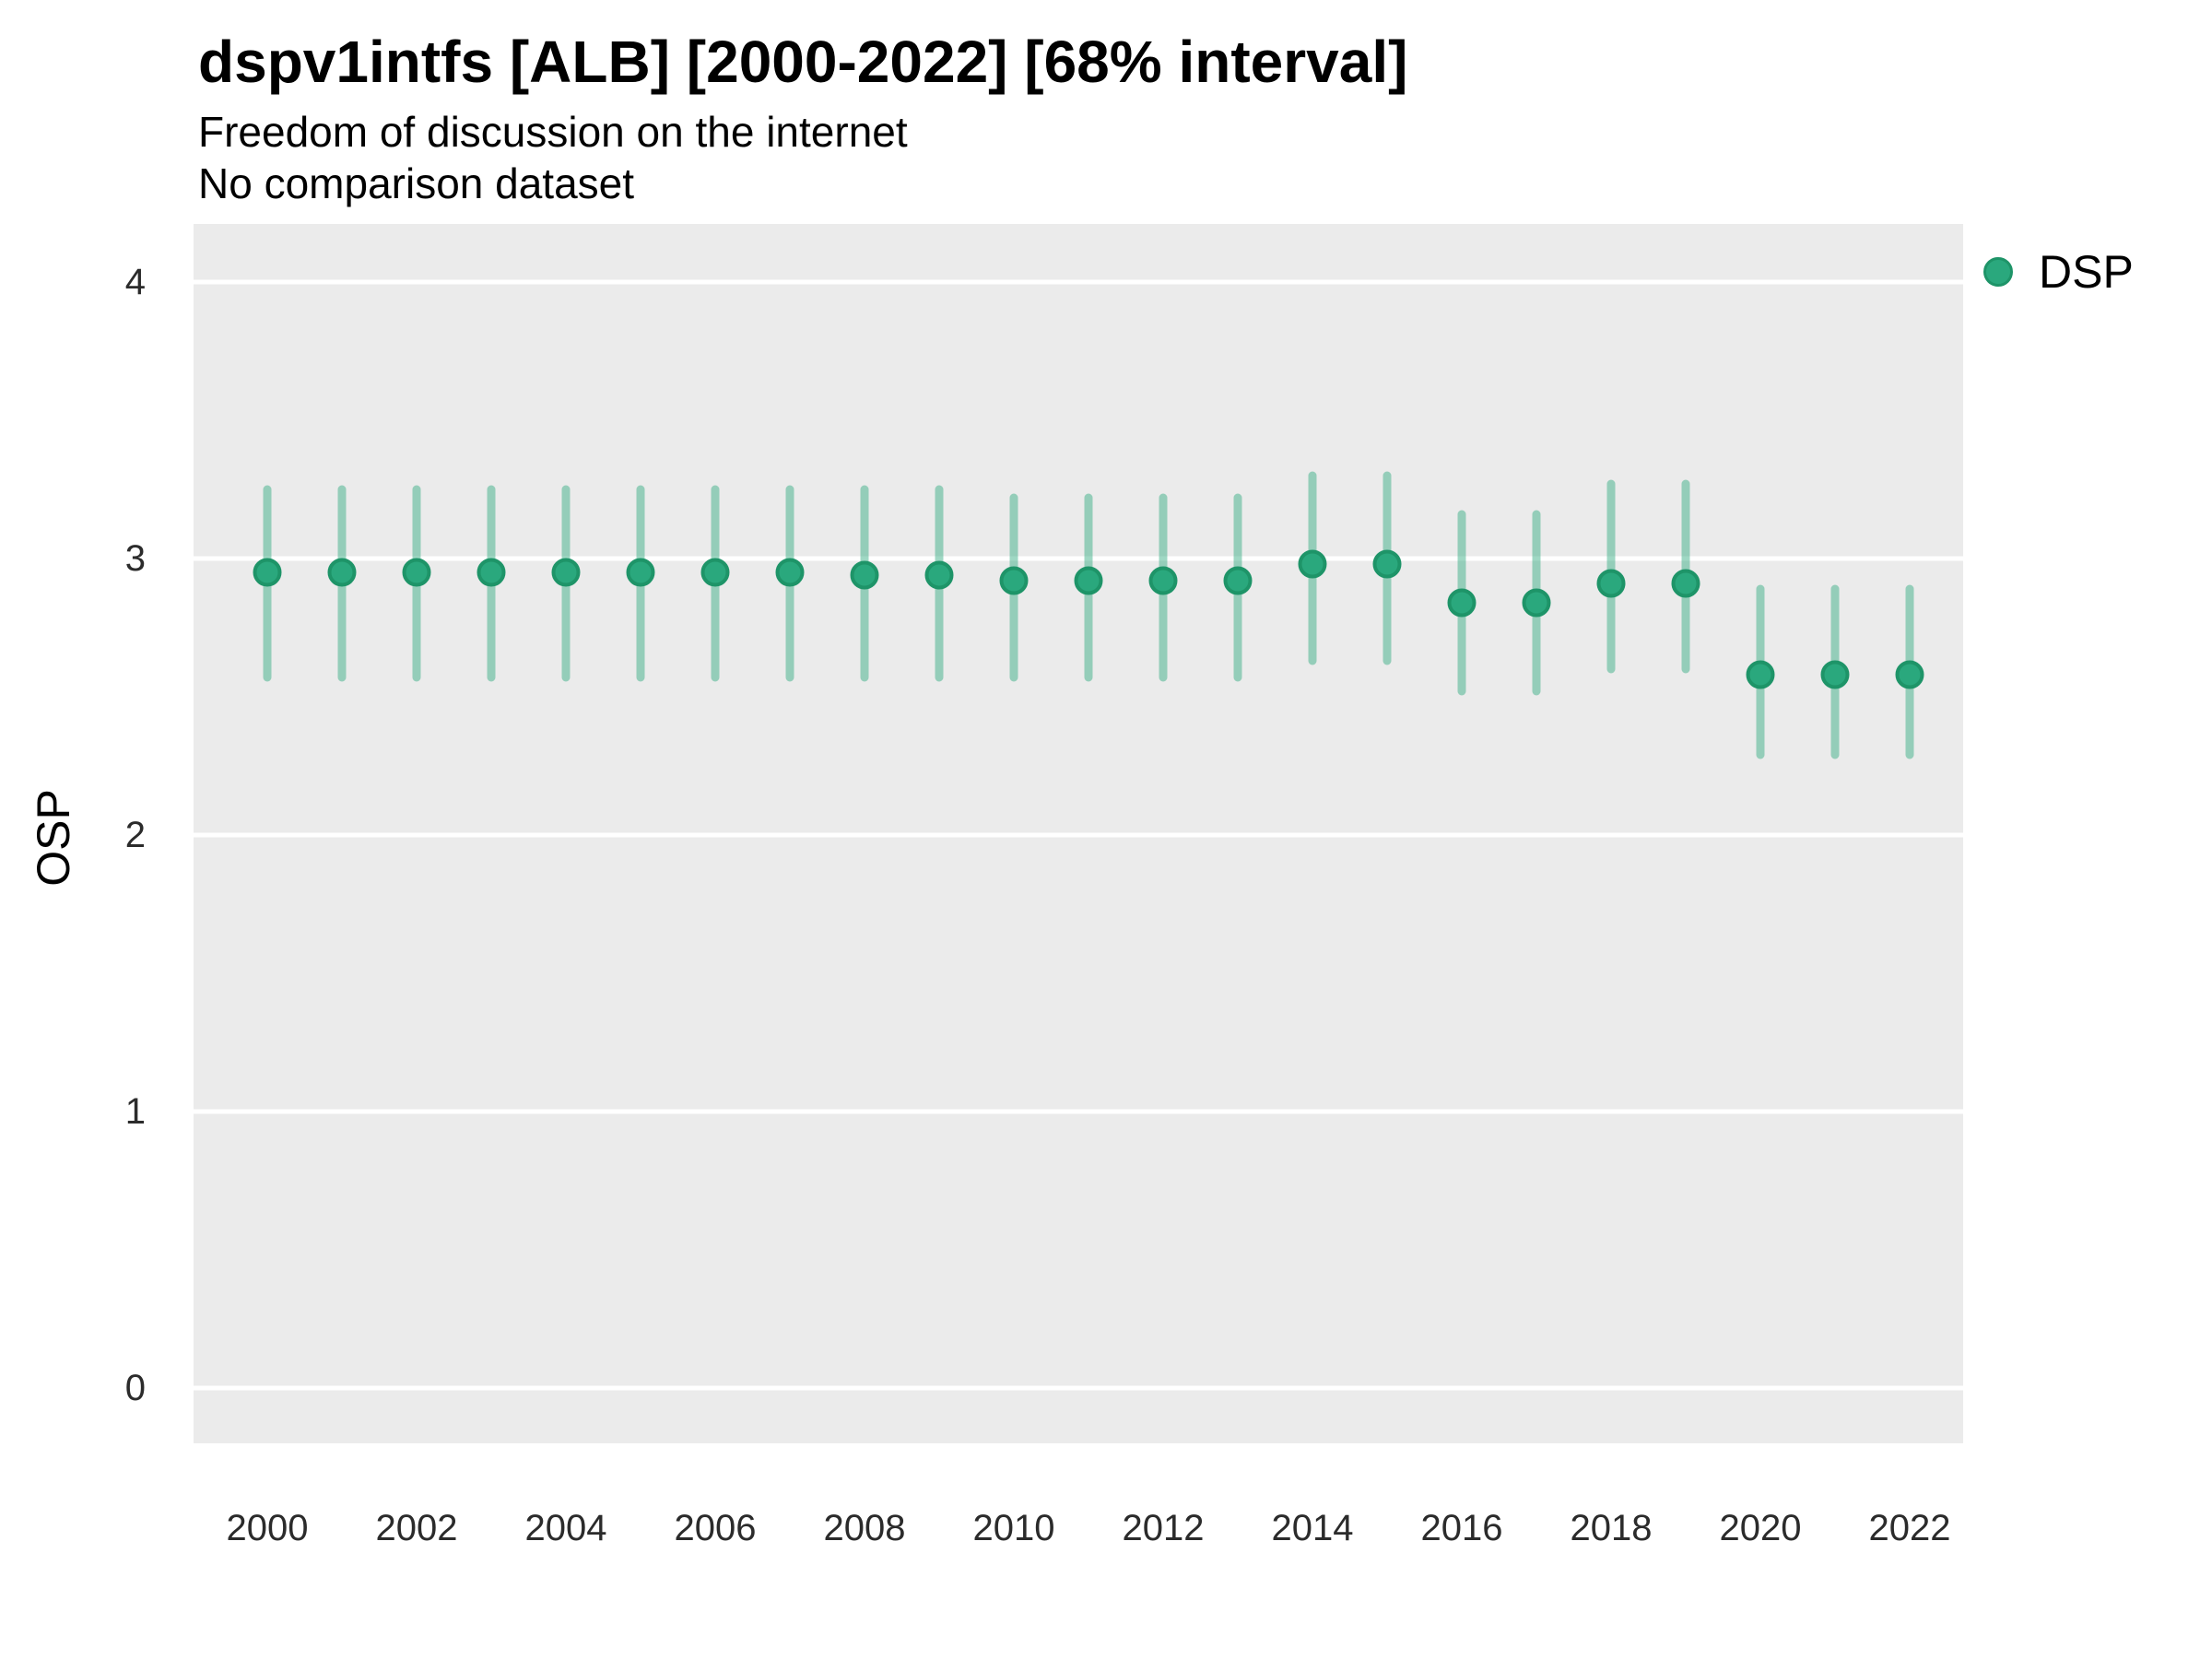 The height and width of the screenshot is (1659, 2212). I want to click on x-tick-label-2006: 2006, so click(715, 1528).